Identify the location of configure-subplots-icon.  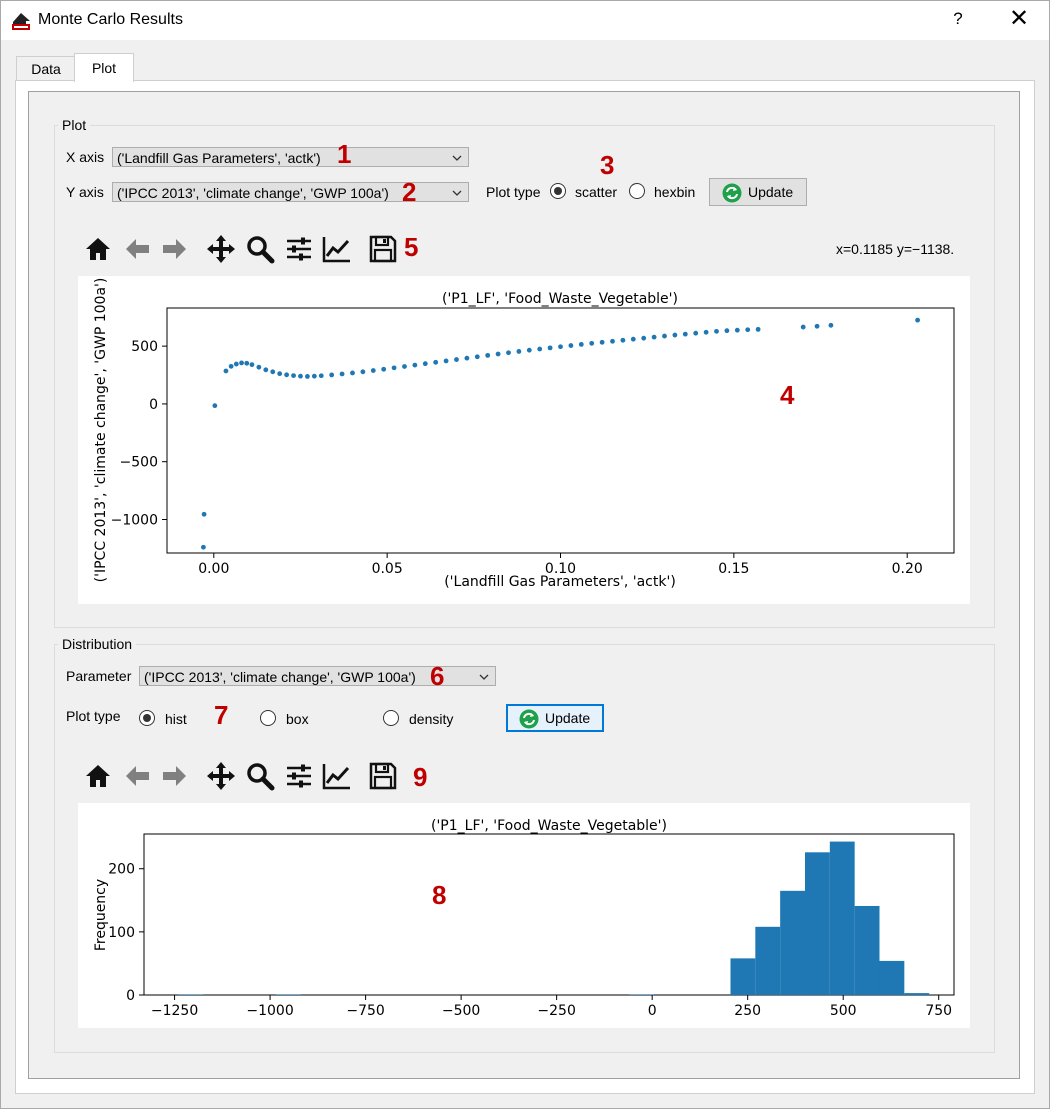
(299, 249).